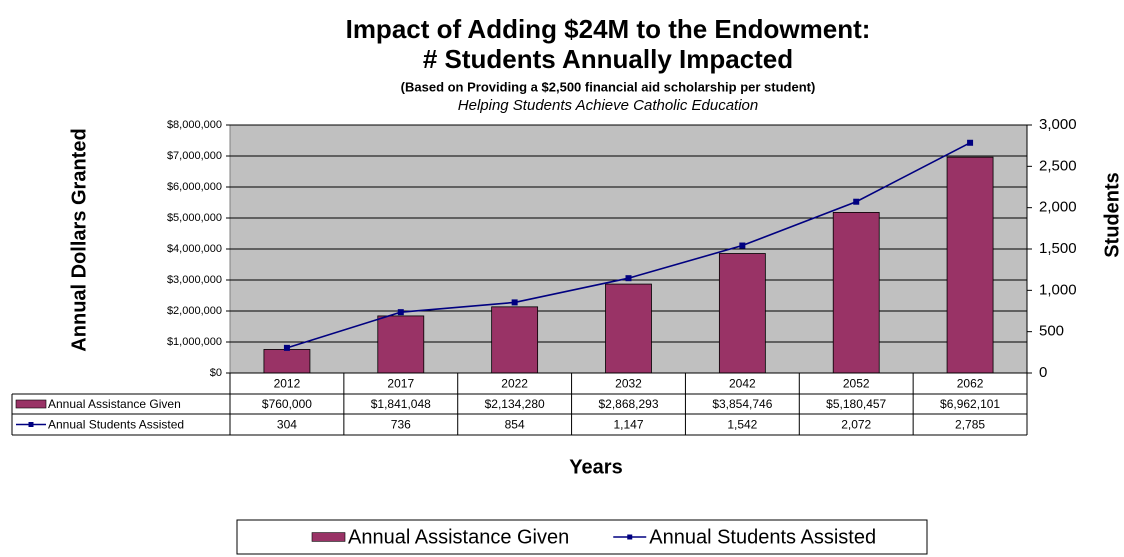  What do you see at coordinates (742, 425) in the screenshot?
I see `data-label: 1,542` at bounding box center [742, 425].